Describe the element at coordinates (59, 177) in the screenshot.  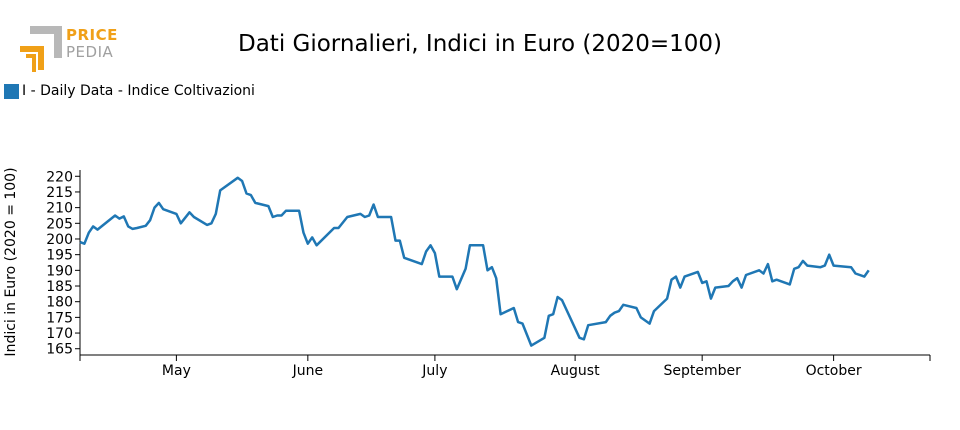
I see `y-tick-label: 220` at that location.